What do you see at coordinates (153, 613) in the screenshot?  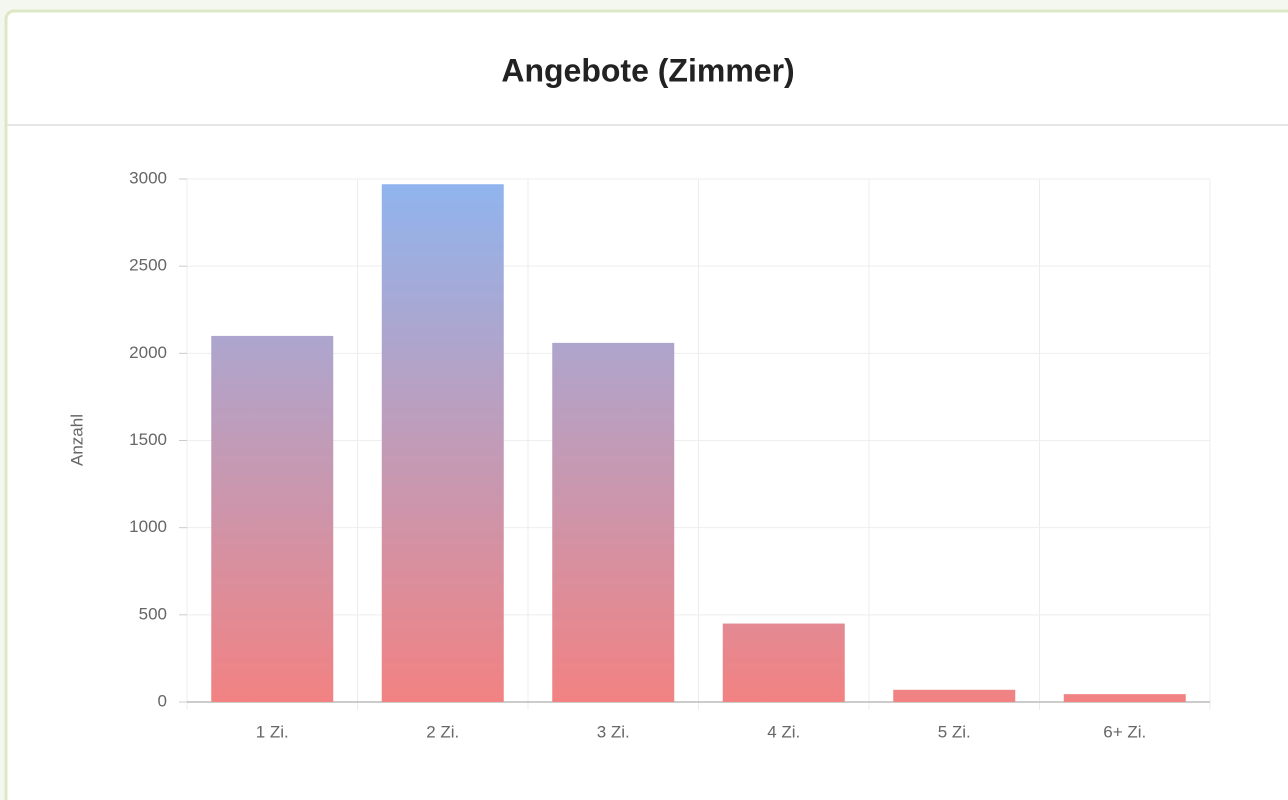 I see `y-tick-label: 500` at bounding box center [153, 613].